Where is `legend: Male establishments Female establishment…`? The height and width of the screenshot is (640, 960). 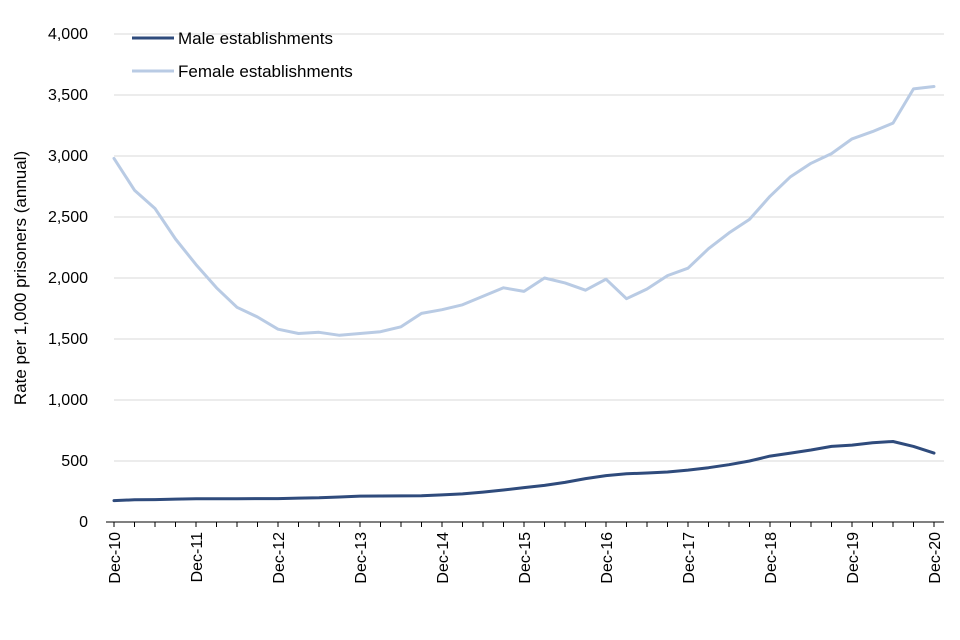 legend: Male establishments Female establishment… is located at coordinates (242, 55).